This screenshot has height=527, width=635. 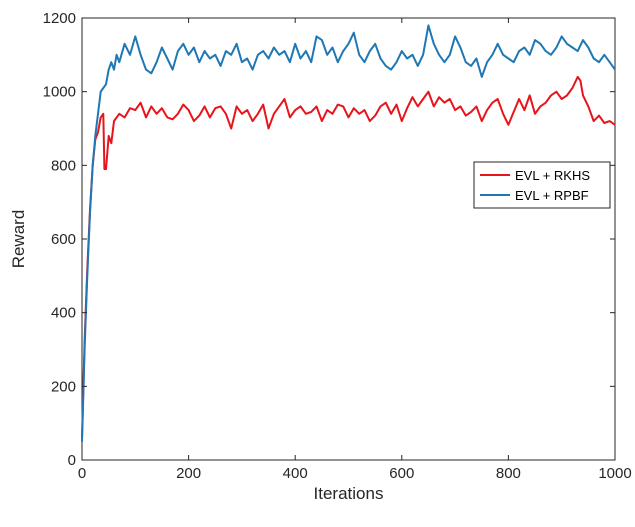 I want to click on y-tick-label: 1200, so click(x=59, y=18).